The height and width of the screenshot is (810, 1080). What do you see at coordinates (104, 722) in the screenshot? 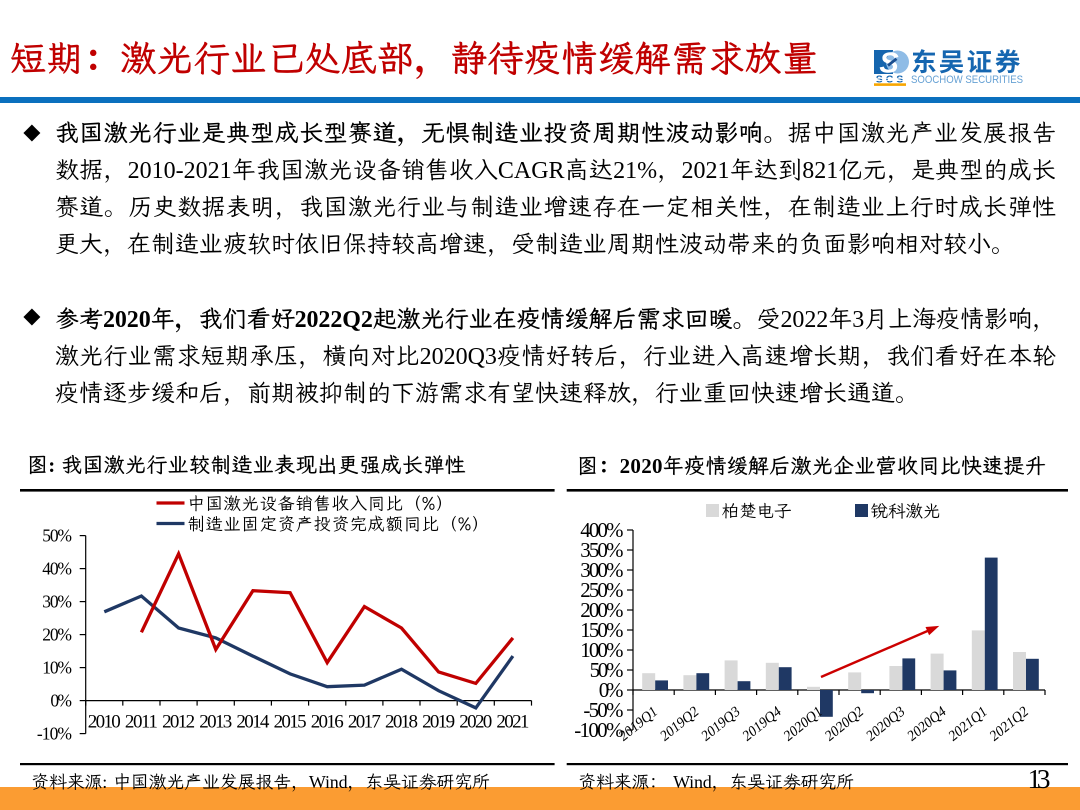
I see `svg-text: 2010` at bounding box center [104, 722].